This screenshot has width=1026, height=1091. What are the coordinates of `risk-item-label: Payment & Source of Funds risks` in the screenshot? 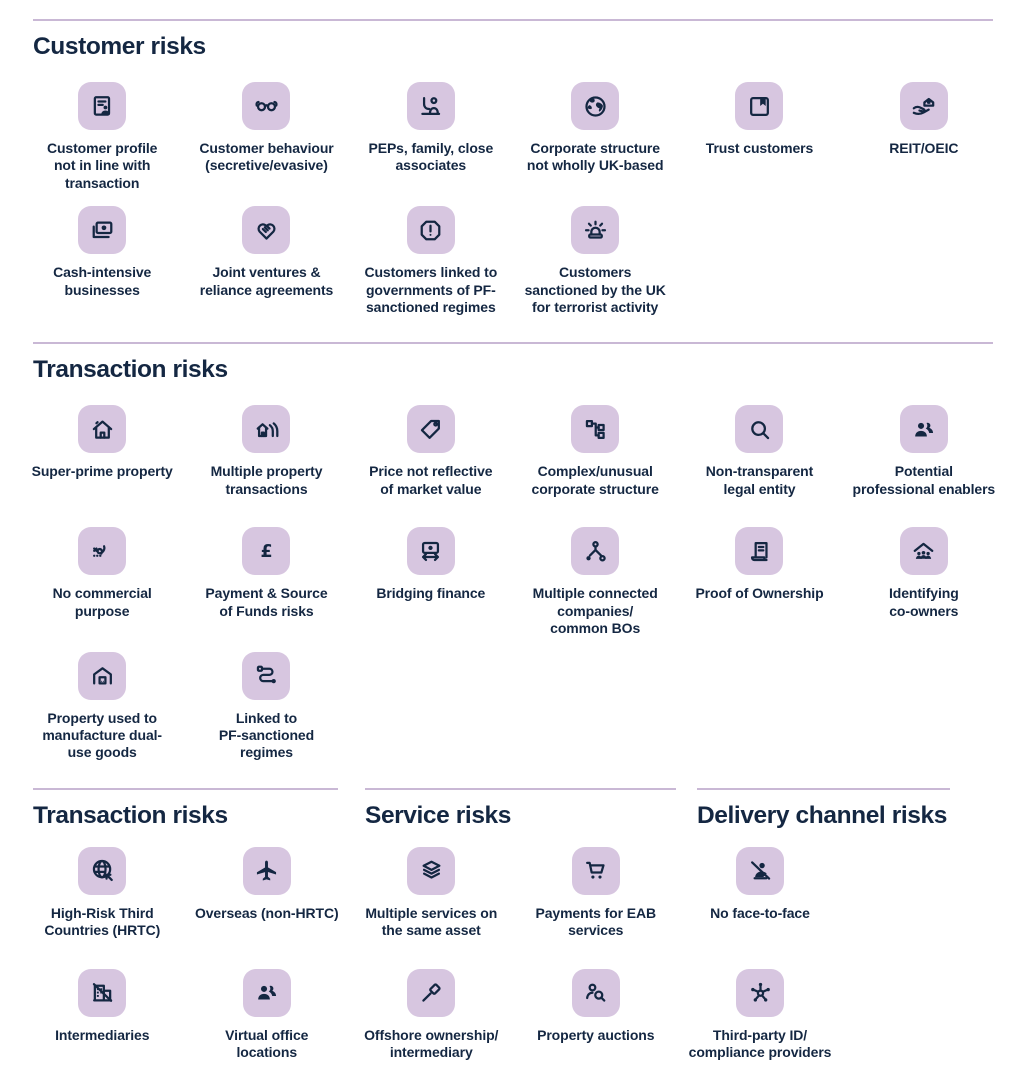 It's located at (266, 602).